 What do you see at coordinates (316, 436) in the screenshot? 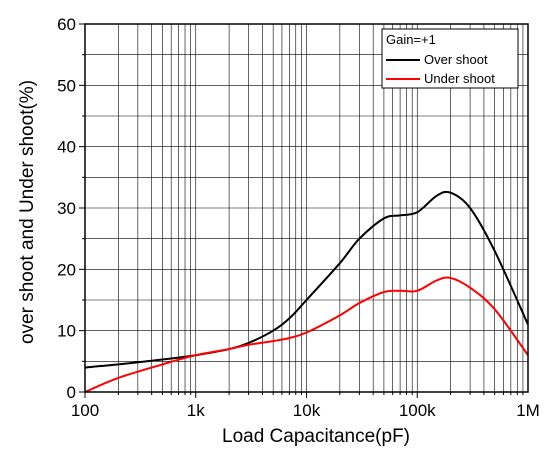
I see `x-axis-title: Load Capacitance(pF)` at bounding box center [316, 436].